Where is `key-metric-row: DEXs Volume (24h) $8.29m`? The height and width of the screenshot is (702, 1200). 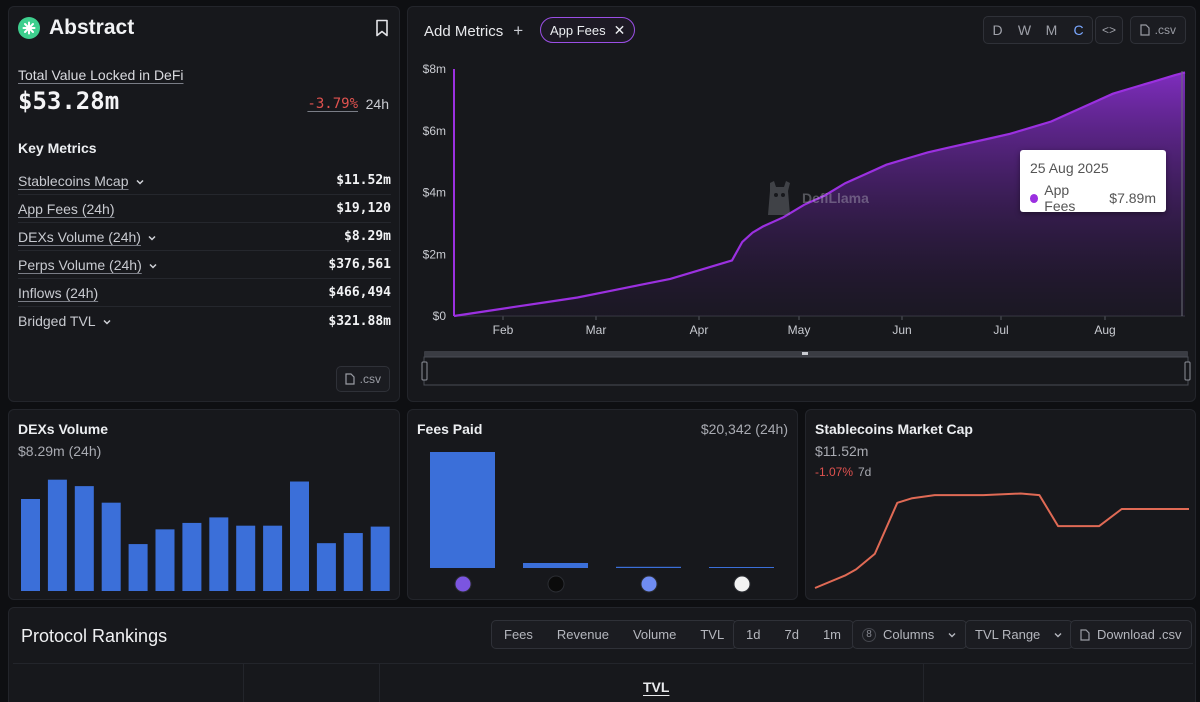 key-metric-row: DEXs Volume (24h) $8.29m is located at coordinates (204, 237).